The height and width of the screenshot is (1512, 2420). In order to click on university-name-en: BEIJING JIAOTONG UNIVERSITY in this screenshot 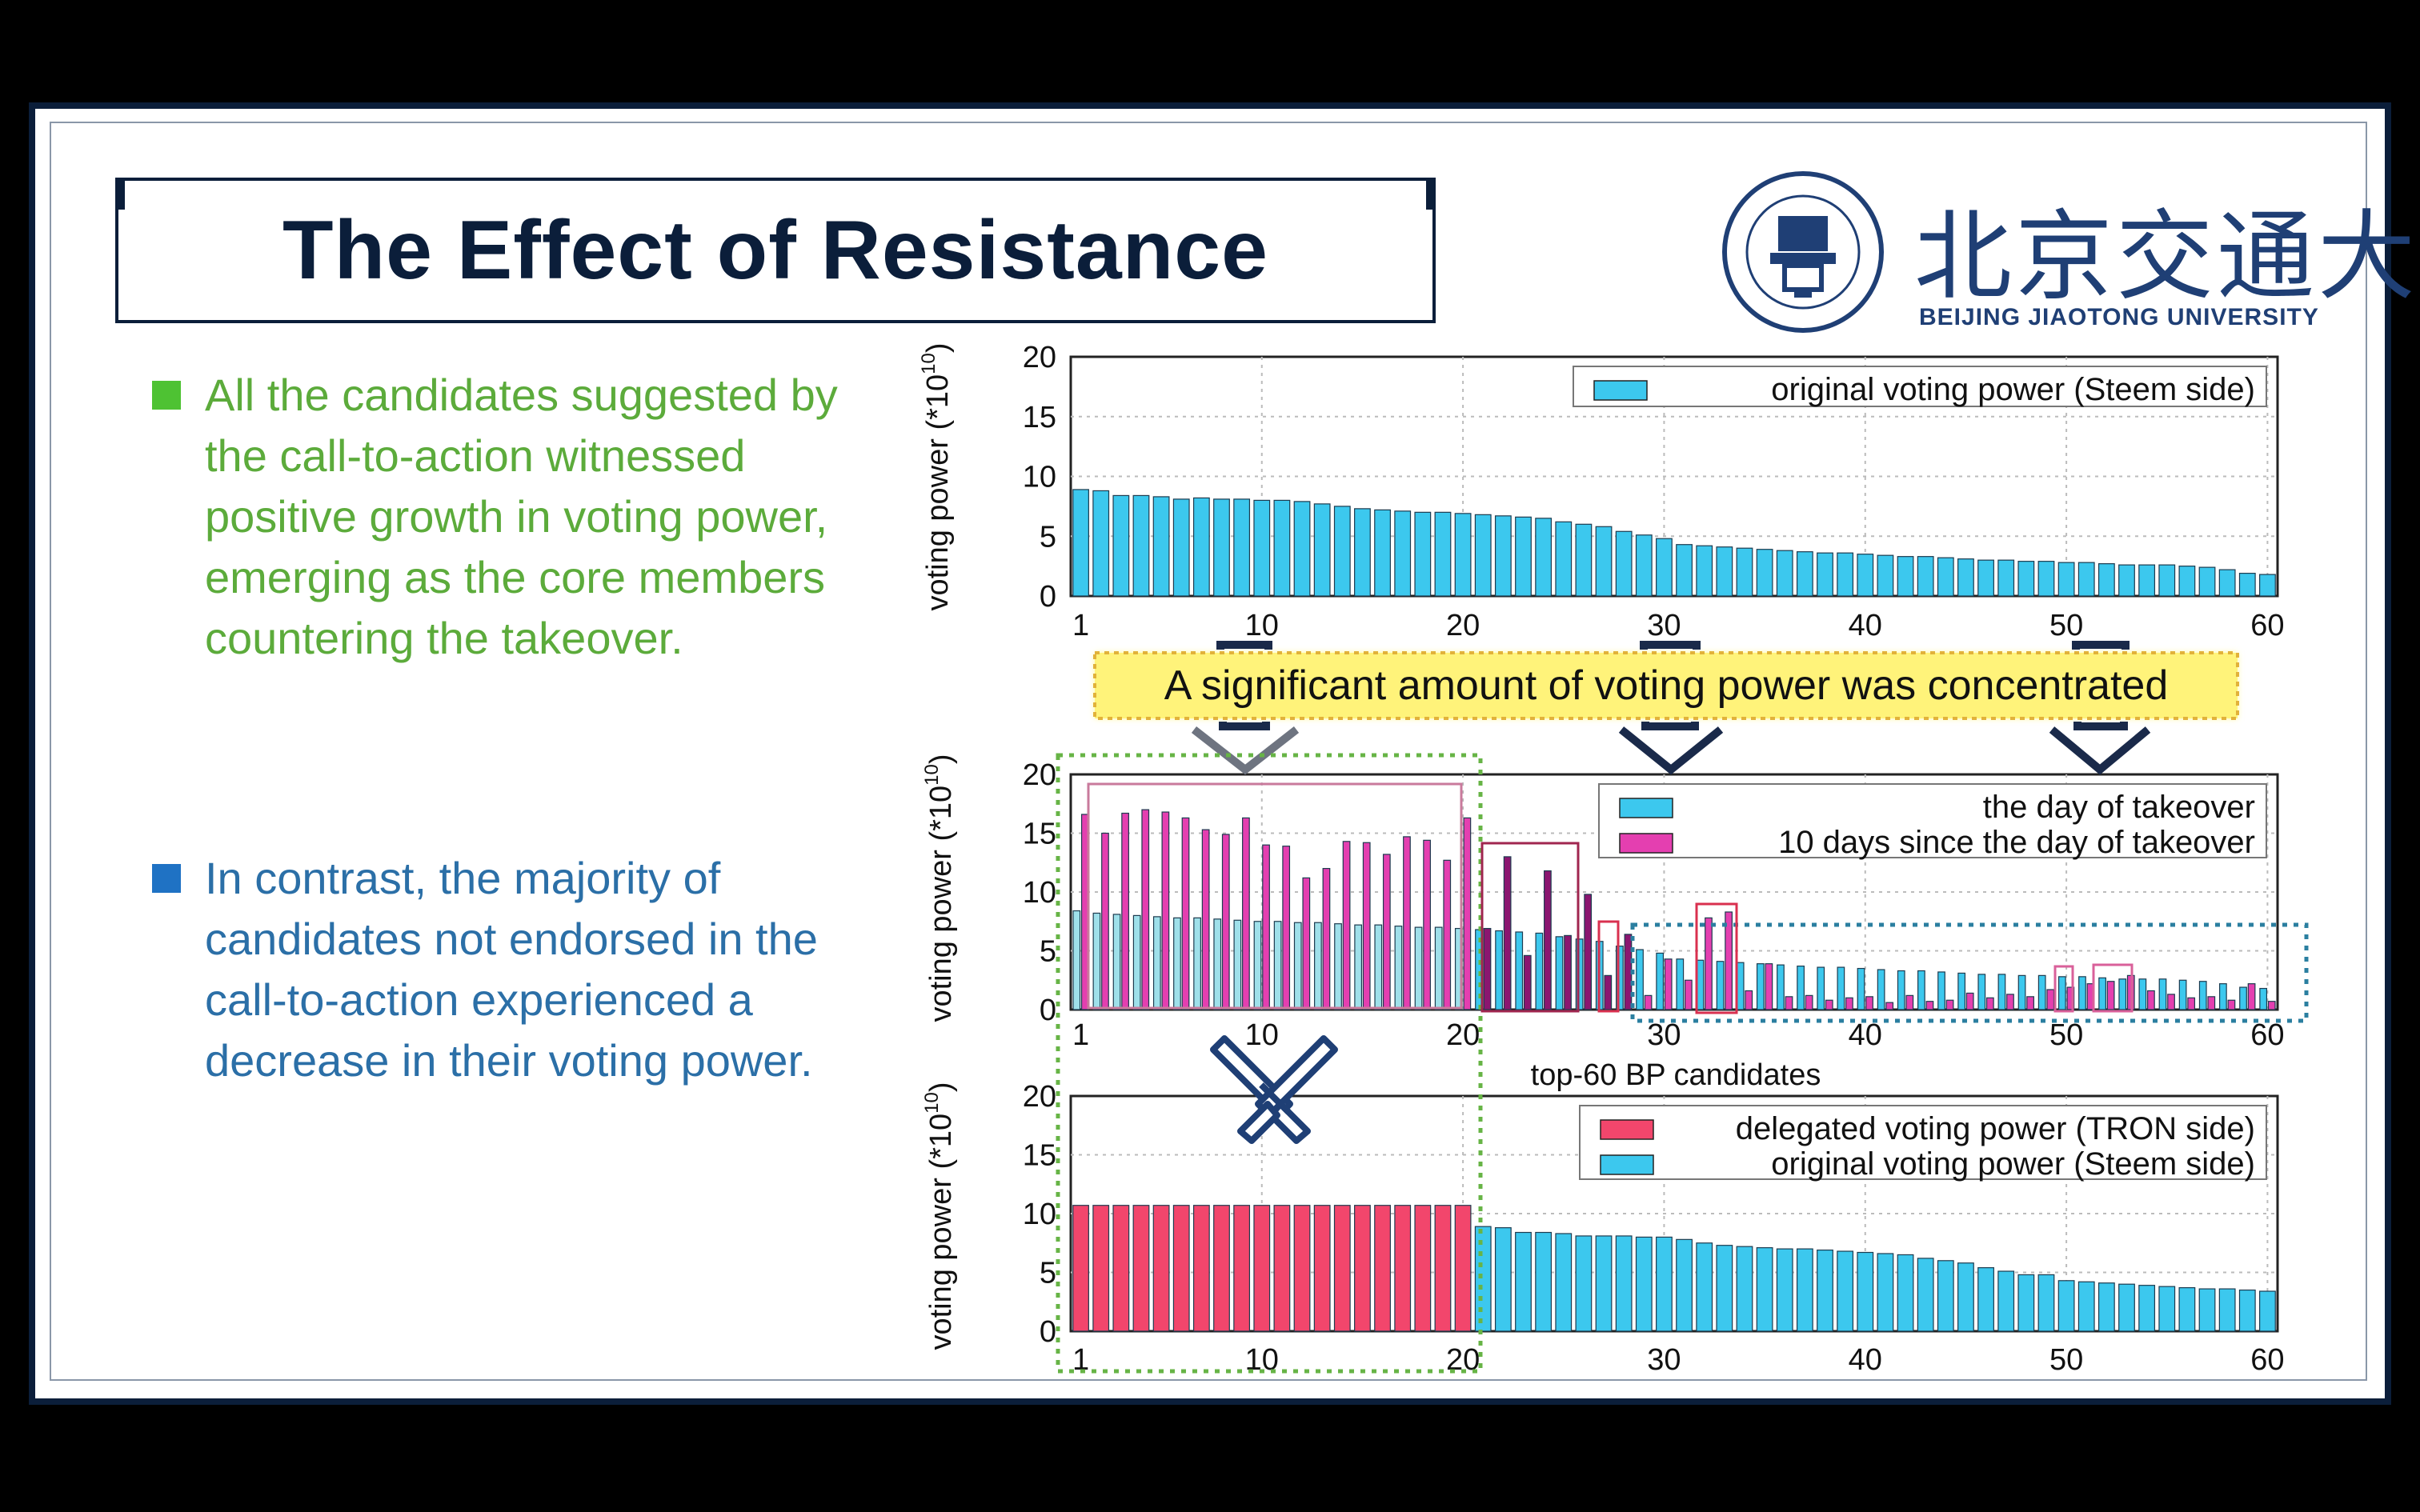, I will do `click(2119, 317)`.